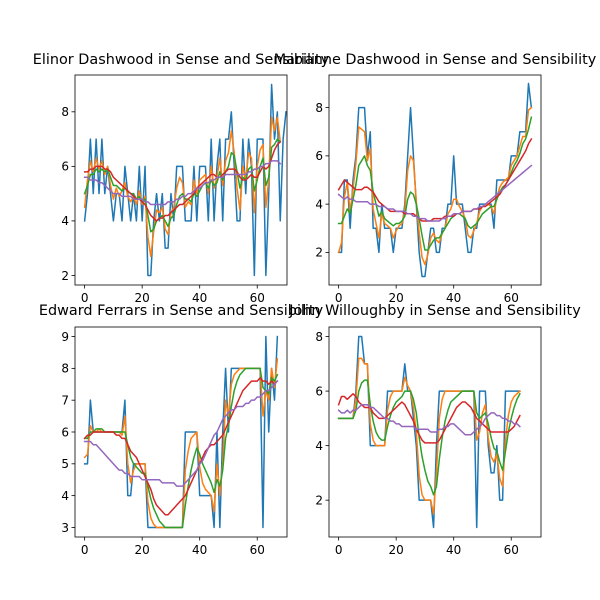  What do you see at coordinates (65, 400) in the screenshot?
I see `y-tick-label: 7` at bounding box center [65, 400].